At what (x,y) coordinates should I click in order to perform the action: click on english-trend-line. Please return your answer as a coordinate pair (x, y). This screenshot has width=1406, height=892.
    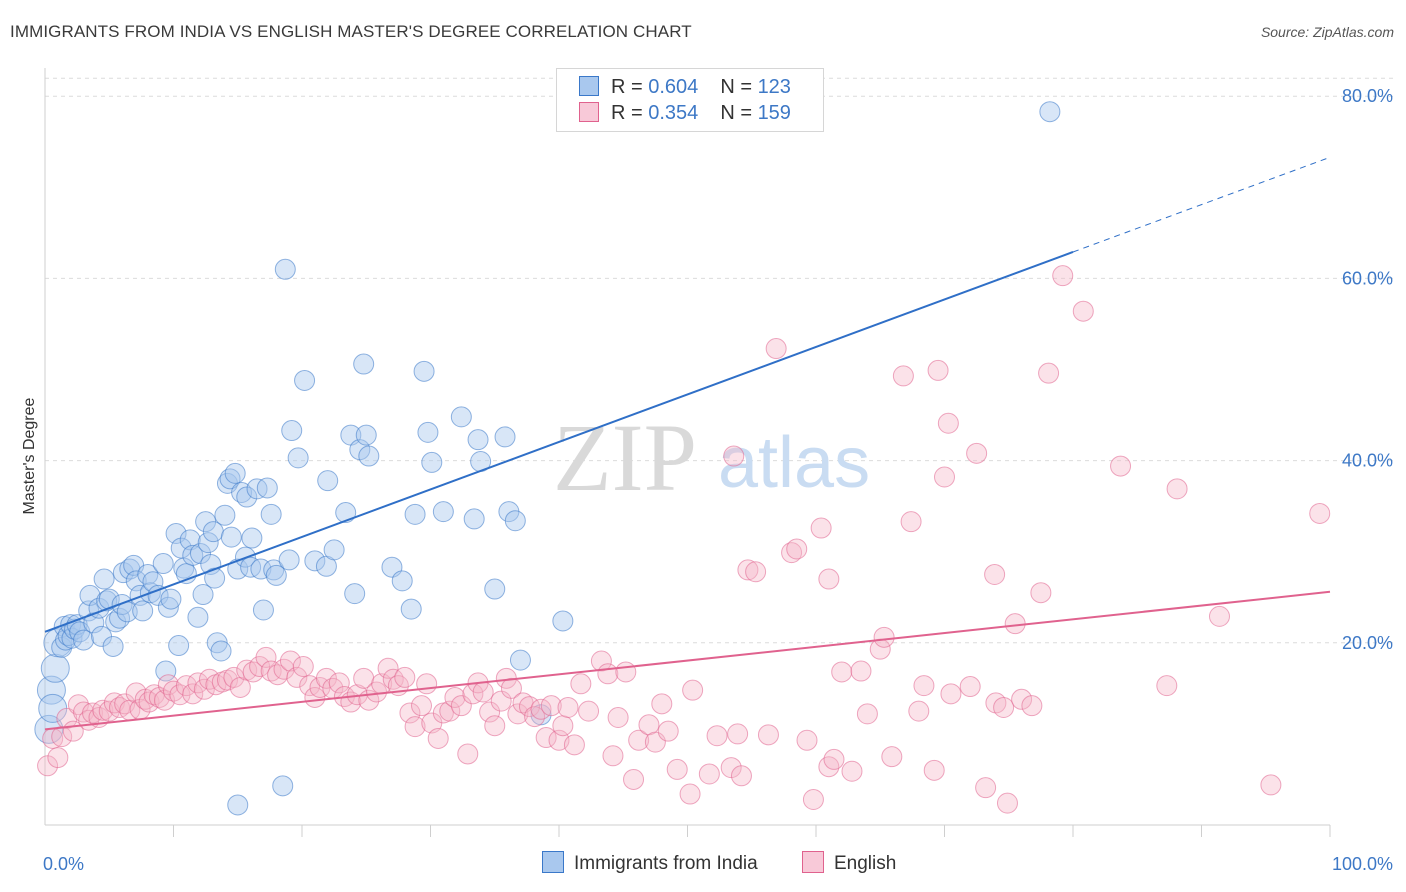
    Looking at the image, I should click on (687, 660).